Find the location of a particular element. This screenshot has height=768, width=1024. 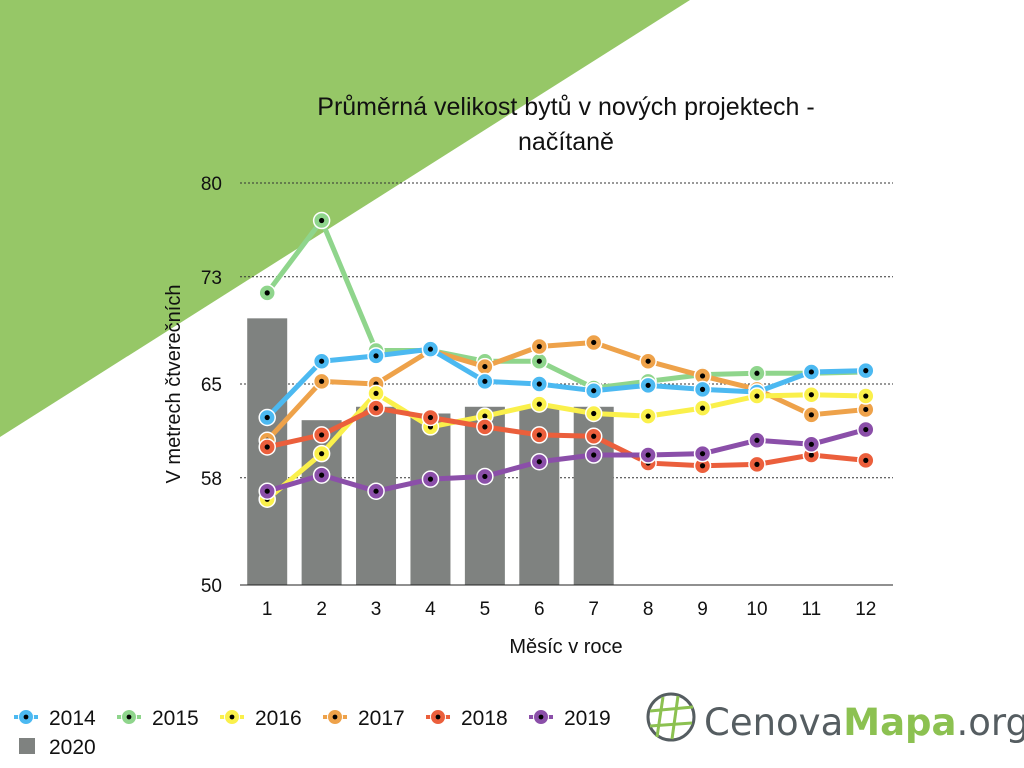

x-tick-label: 5 is located at coordinates (485, 609).